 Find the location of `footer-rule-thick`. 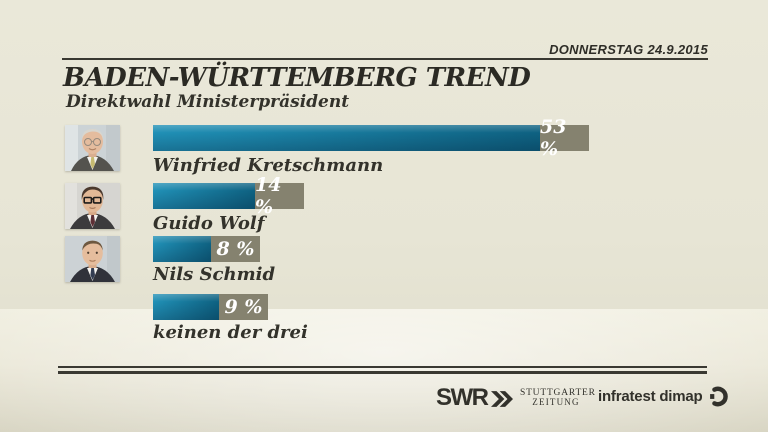

footer-rule-thick is located at coordinates (382, 372).